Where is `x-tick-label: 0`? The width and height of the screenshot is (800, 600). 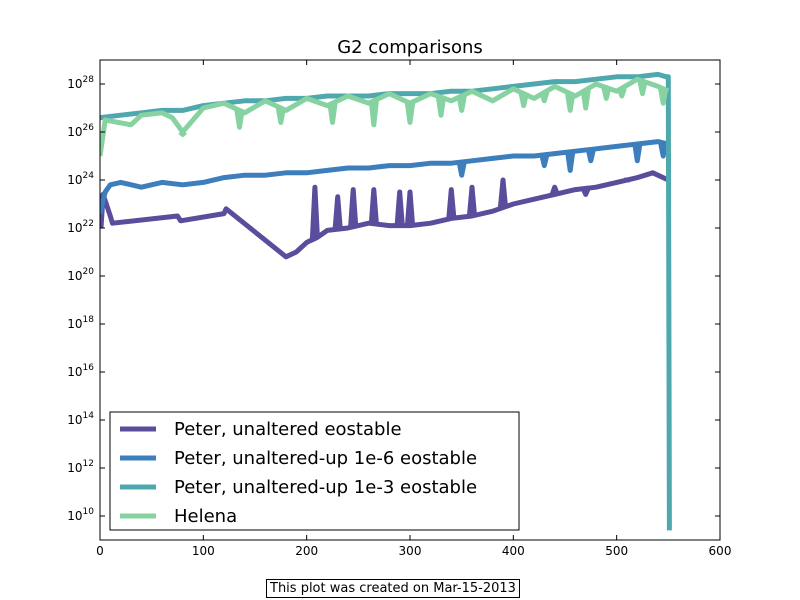 x-tick-label: 0 is located at coordinates (100, 551).